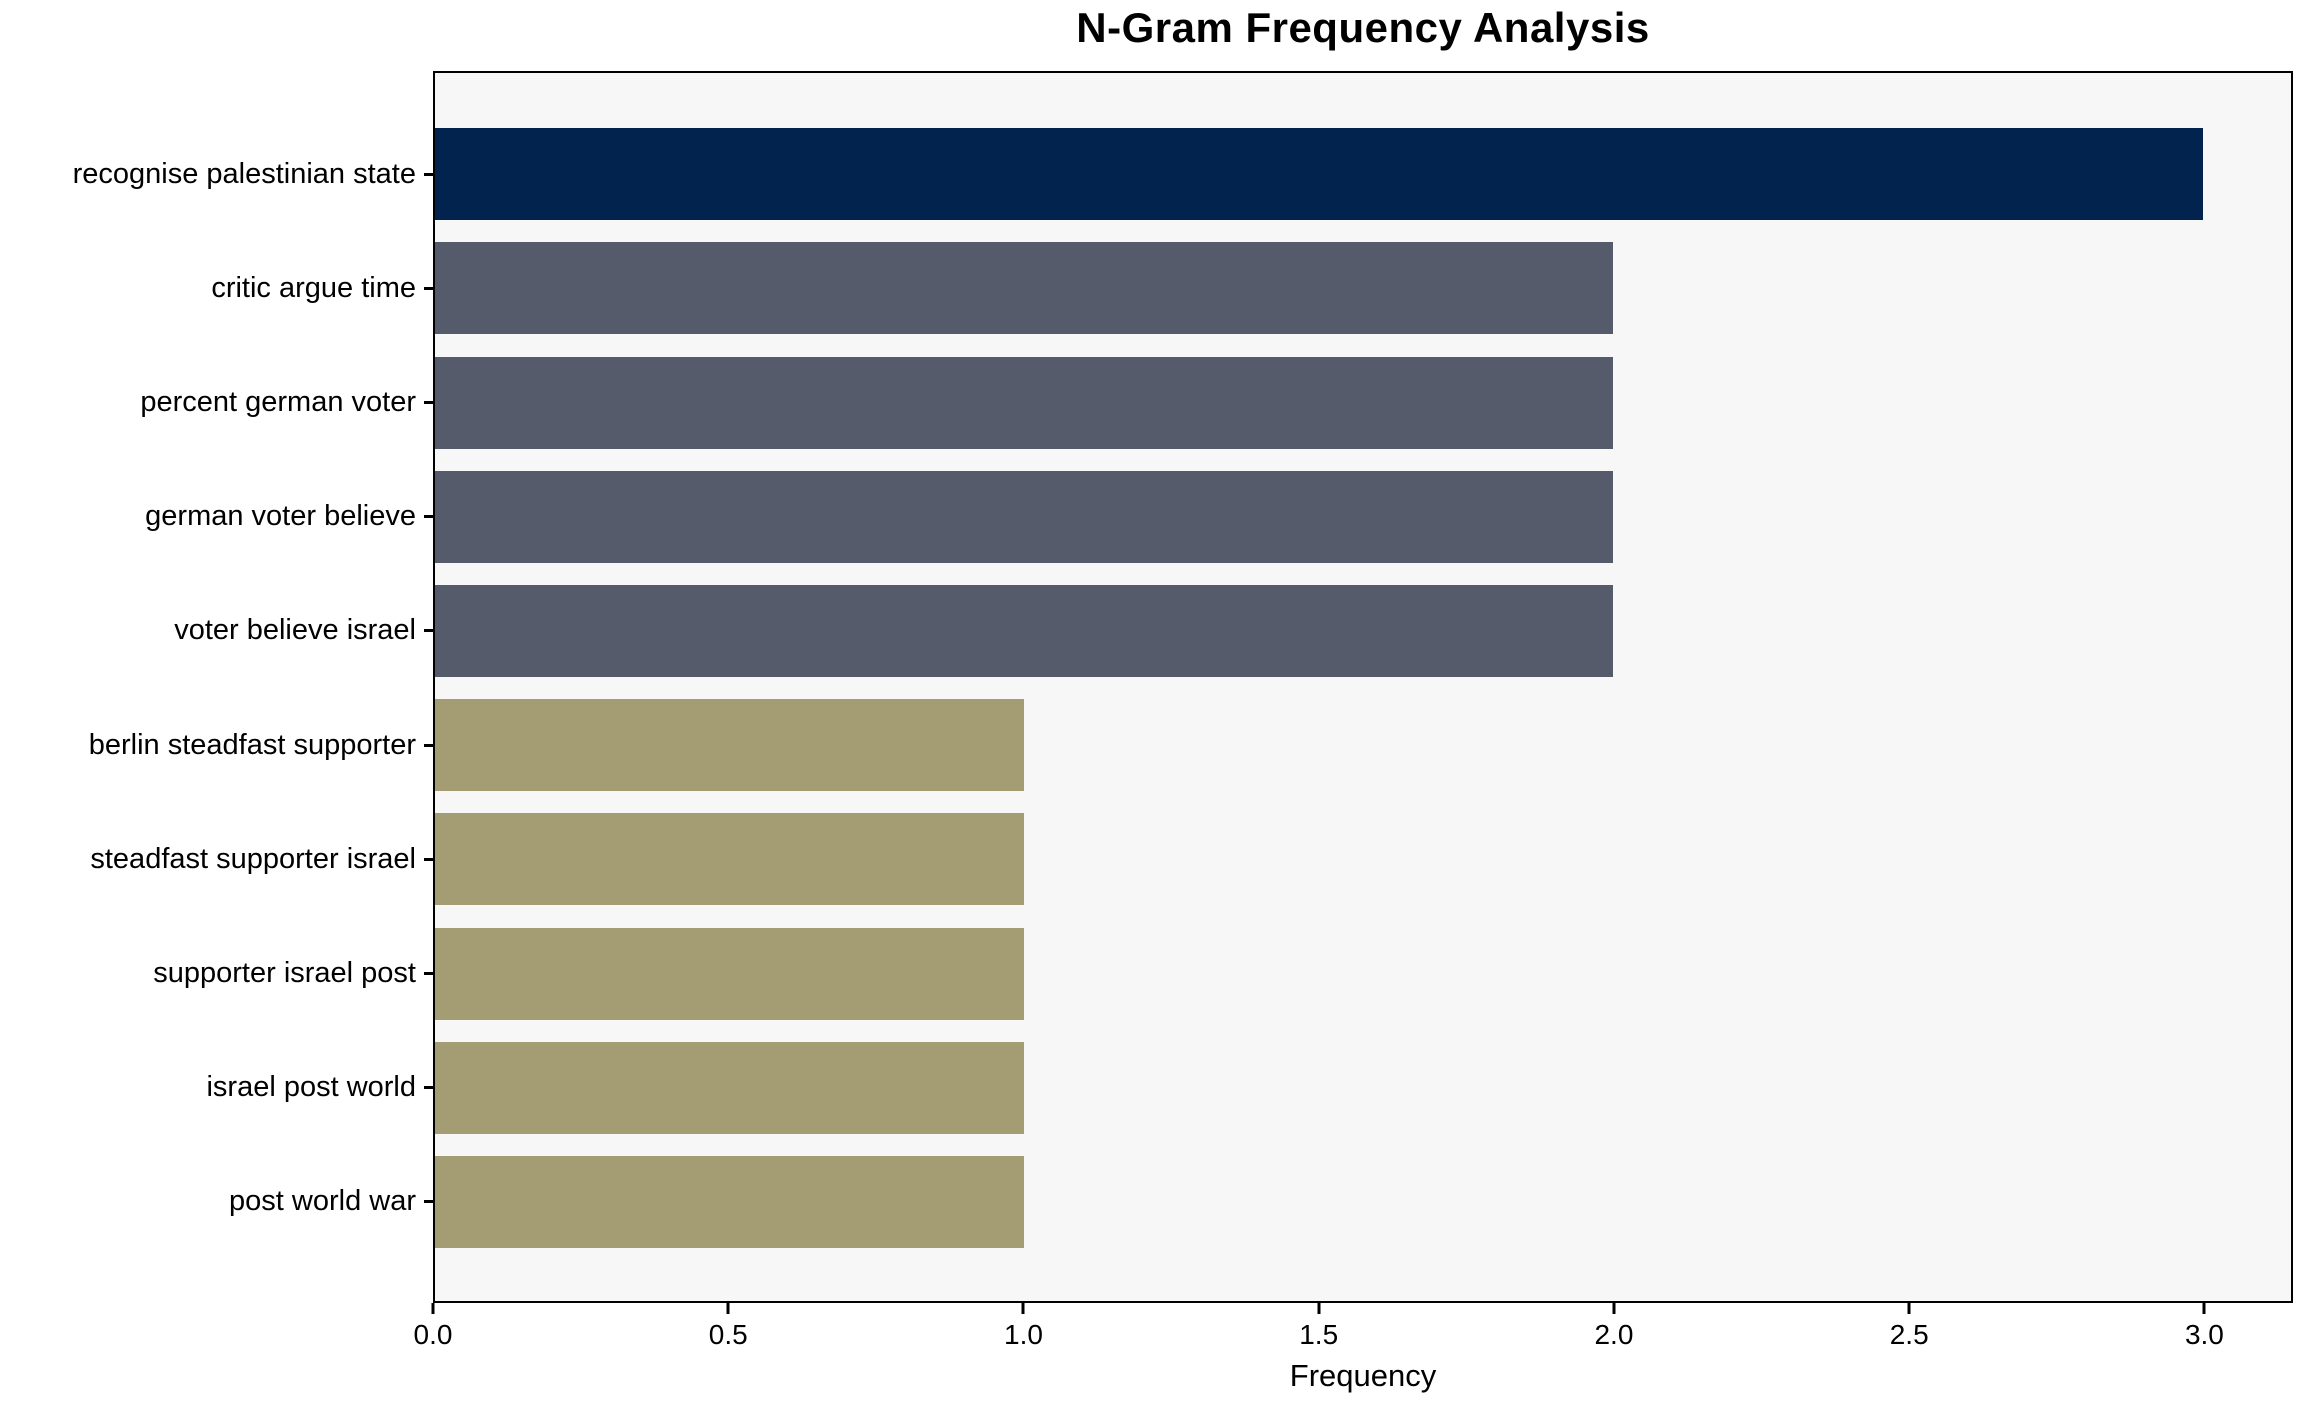 Image resolution: width=2314 pixels, height=1414 pixels. I want to click on bar-post-world-war, so click(730, 1201).